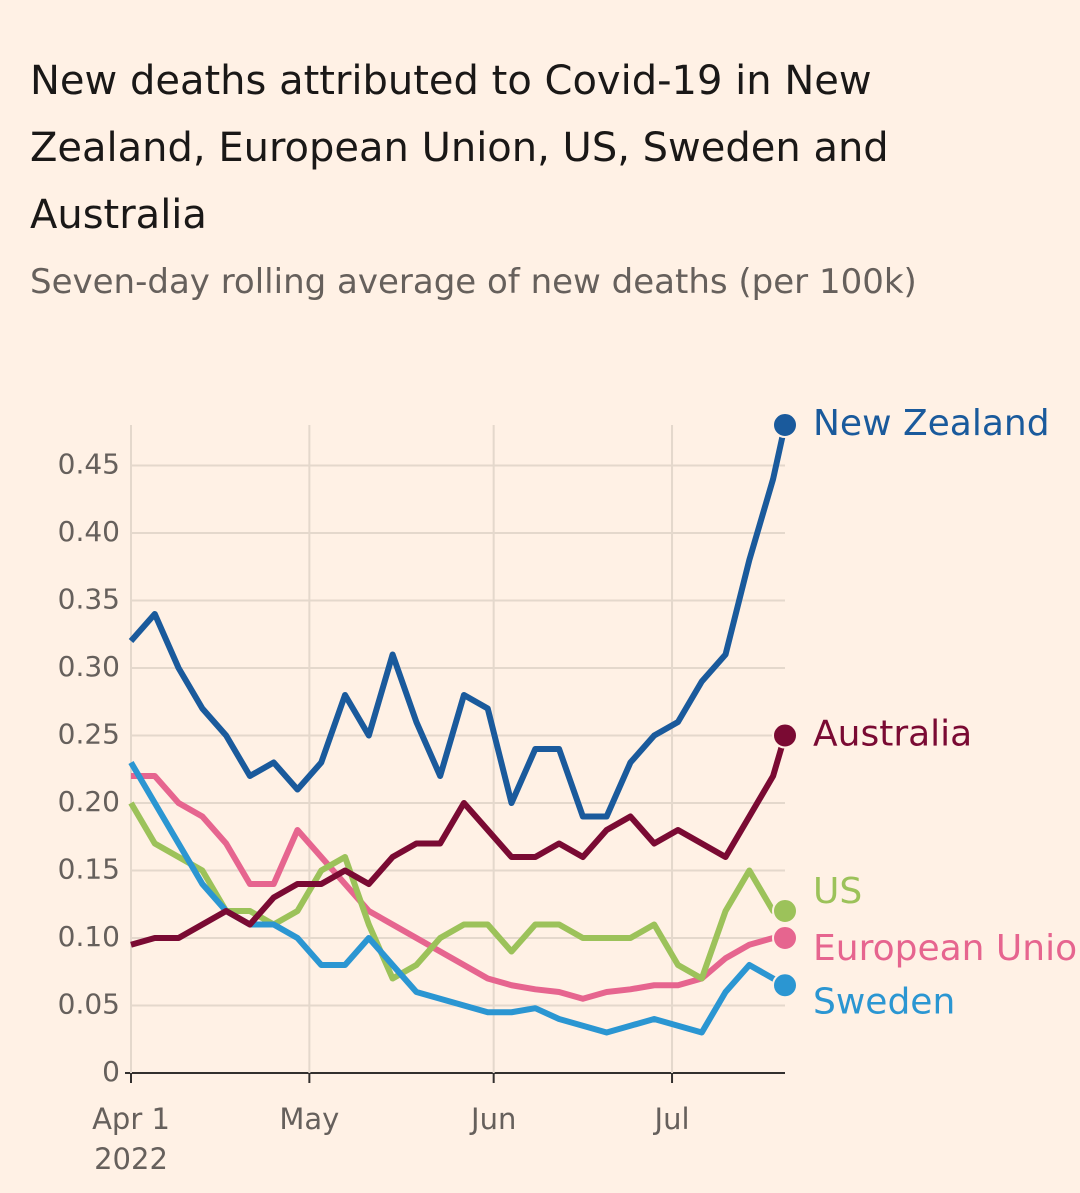 This screenshot has width=1080, height=1193. I want to click on y-tick-label: 0.25, so click(89, 734).